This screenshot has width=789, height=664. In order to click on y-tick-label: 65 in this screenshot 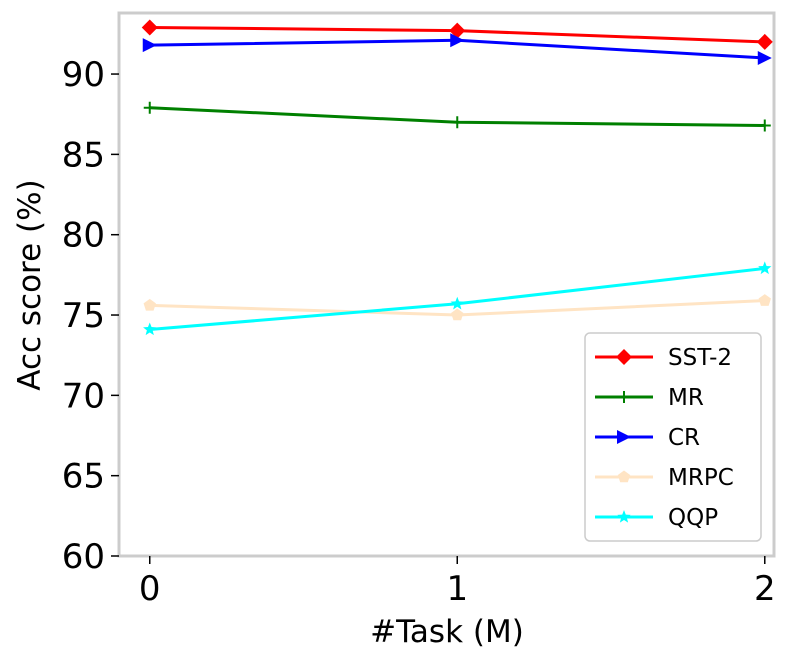, I will do `click(83, 477)`.